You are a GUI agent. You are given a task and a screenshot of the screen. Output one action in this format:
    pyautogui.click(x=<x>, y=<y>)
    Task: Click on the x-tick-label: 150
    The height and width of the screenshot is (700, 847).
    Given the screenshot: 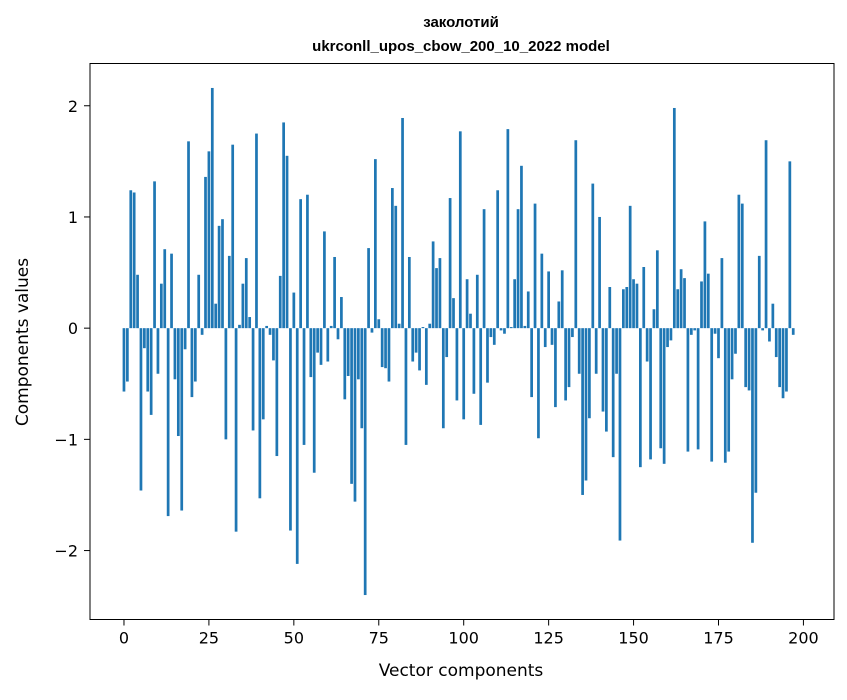 What is the action you would take?
    pyautogui.click(x=633, y=638)
    